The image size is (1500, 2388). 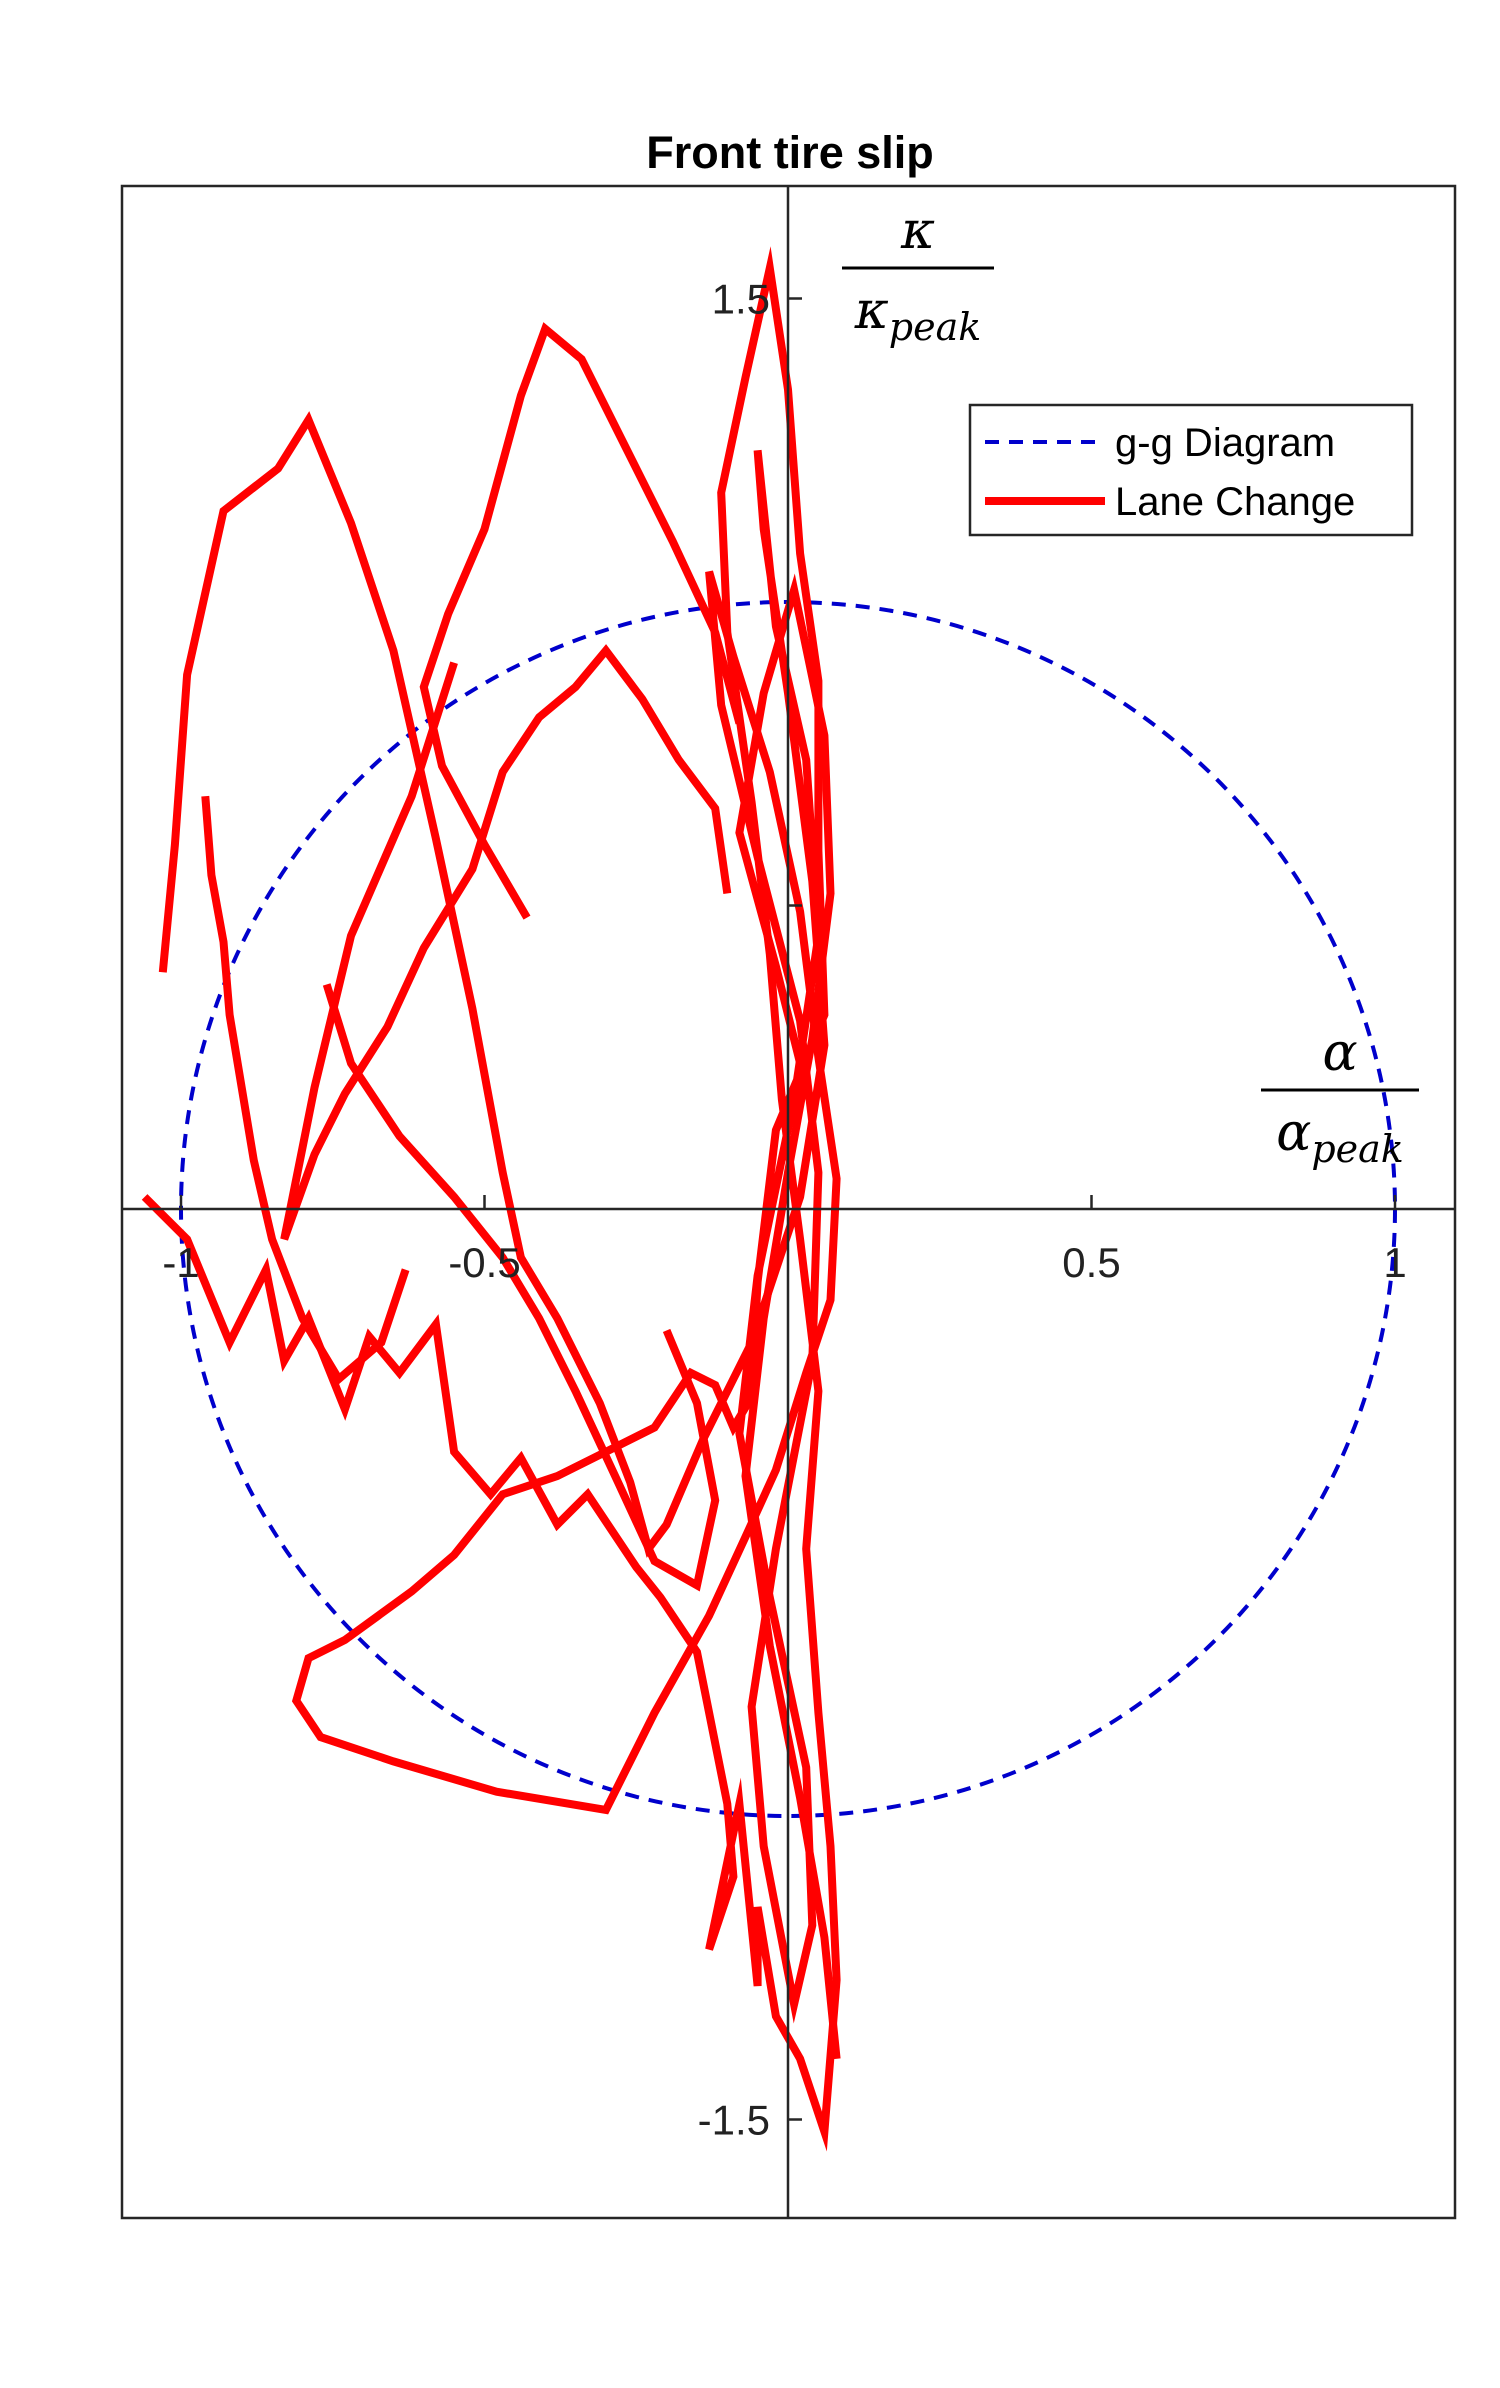 What do you see at coordinates (1340, 1137) in the screenshot?
I see `x-axis-label-denominator: αpeak` at bounding box center [1340, 1137].